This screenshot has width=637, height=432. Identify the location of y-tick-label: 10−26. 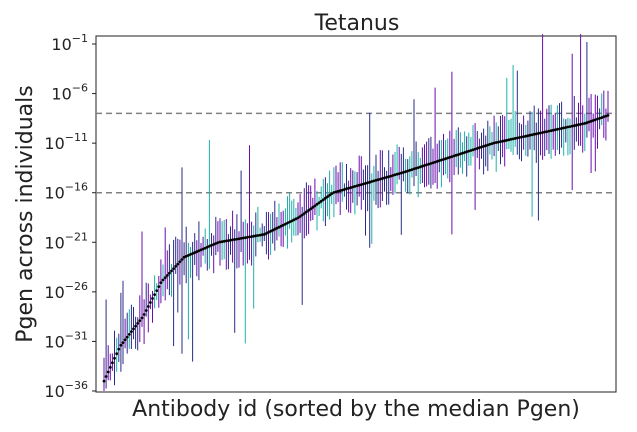
(66, 291).